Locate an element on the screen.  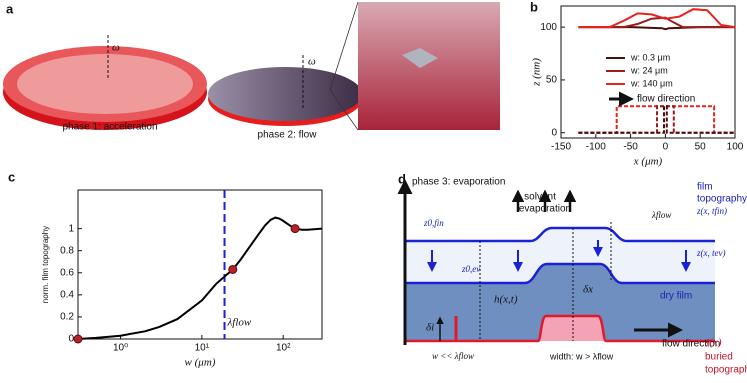
y-tick-label: 0.2 is located at coordinates (67, 317).